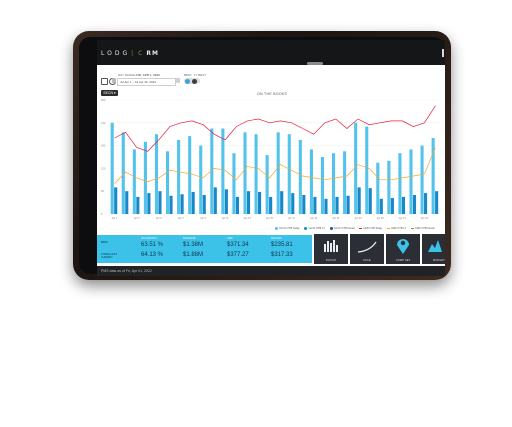 This screenshot has height=427, width=512. I want to click on kpi-row2-sub: CURRENT, so click(107, 257).